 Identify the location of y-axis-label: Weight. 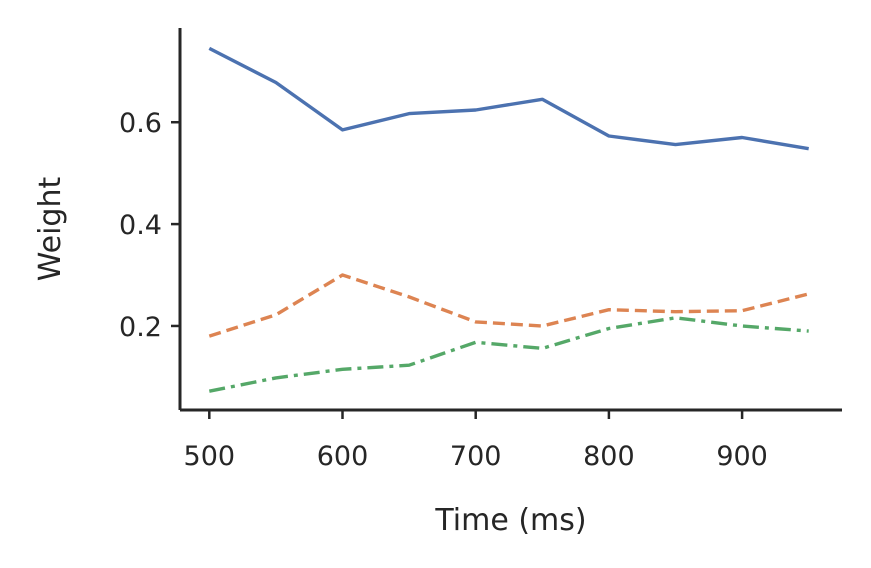
(50, 229).